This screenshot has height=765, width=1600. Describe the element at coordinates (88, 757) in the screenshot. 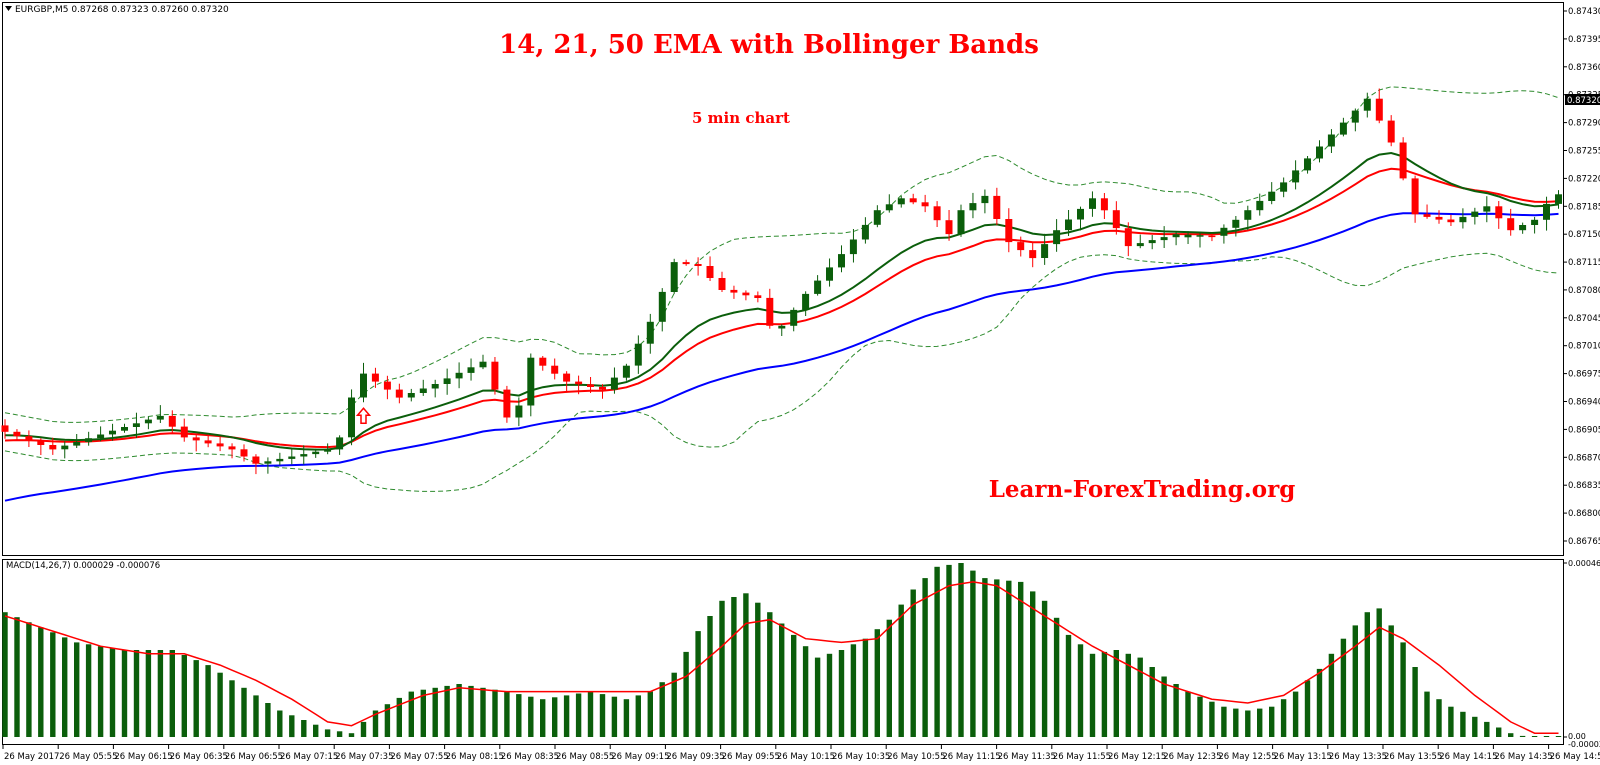

I see `time-tick-label: 26 May 05:55` at that location.